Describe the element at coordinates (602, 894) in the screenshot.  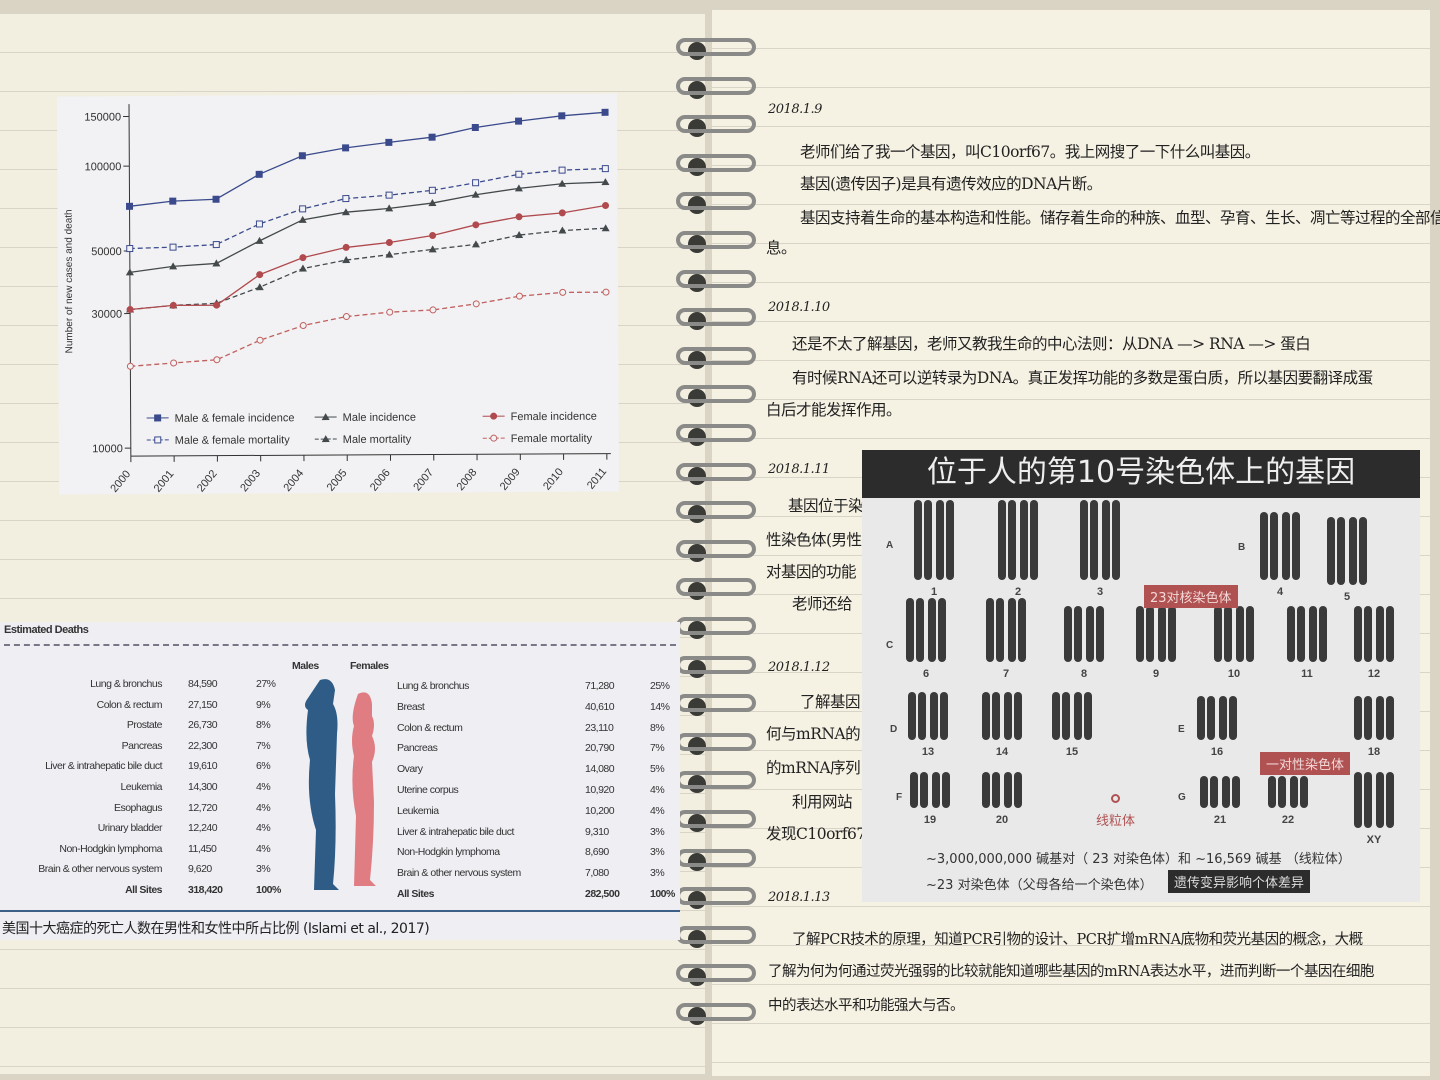
I see `female-death-count: 282,500` at that location.